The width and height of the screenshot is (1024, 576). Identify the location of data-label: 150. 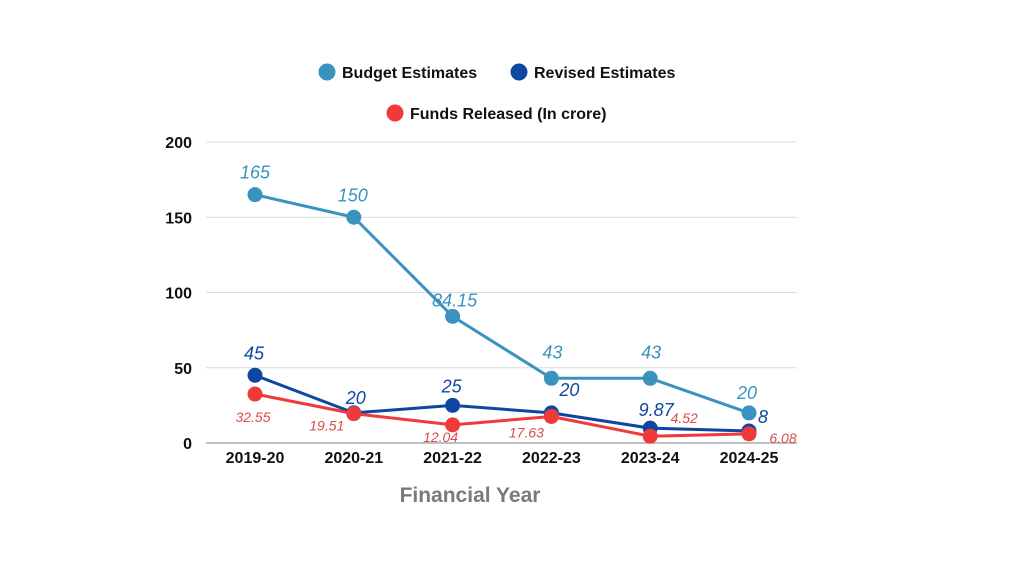
(353, 195).